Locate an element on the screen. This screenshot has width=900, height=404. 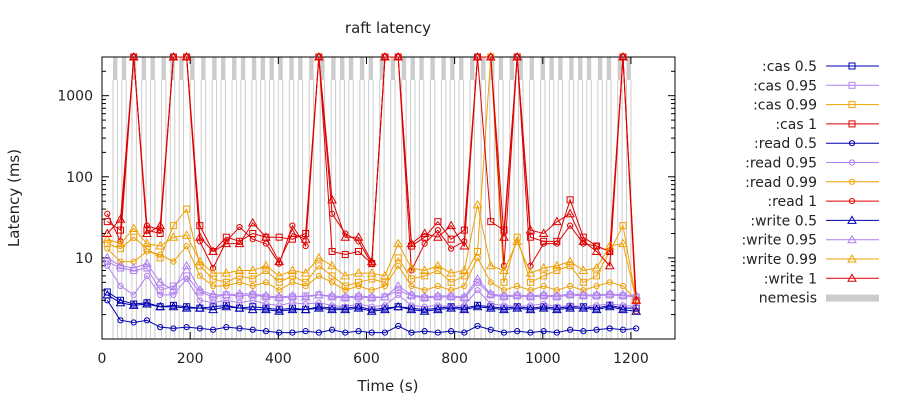
legend-item: nemesis is located at coordinates (819, 299).